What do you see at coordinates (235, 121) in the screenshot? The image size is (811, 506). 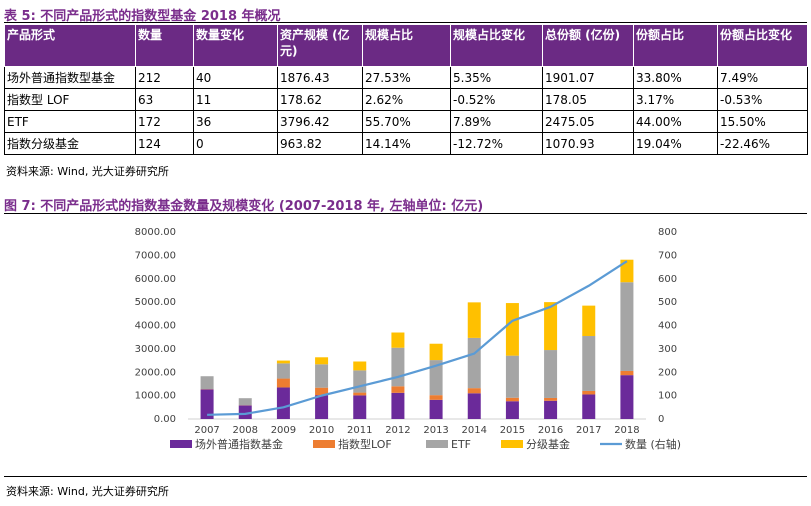 I see `table-cell: 36` at bounding box center [235, 121].